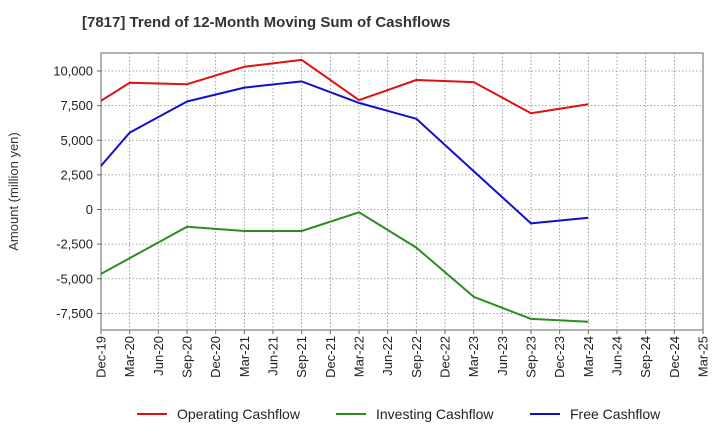 The image size is (720, 440). What do you see at coordinates (615, 414) in the screenshot?
I see `free-cashflow-legend-label: Free Cashflow` at bounding box center [615, 414].